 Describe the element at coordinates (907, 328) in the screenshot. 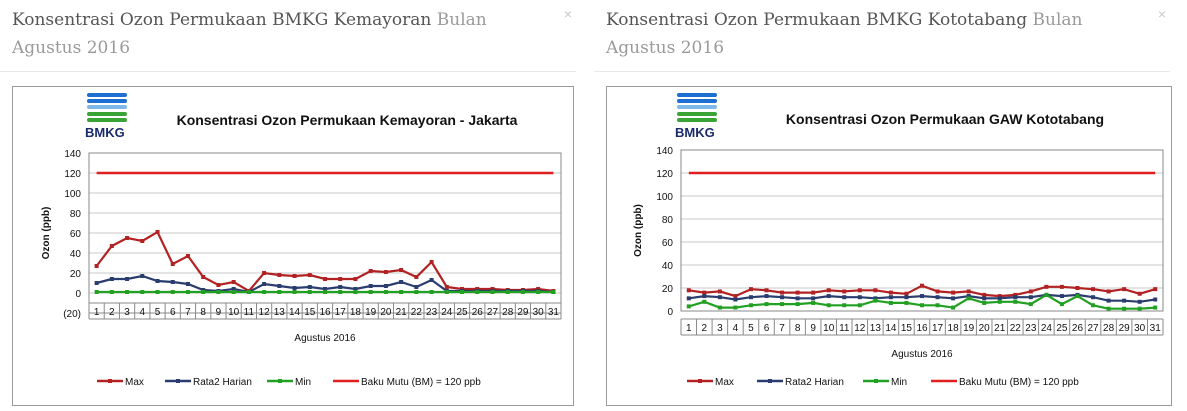

I see `x-tick-label: 15` at that location.